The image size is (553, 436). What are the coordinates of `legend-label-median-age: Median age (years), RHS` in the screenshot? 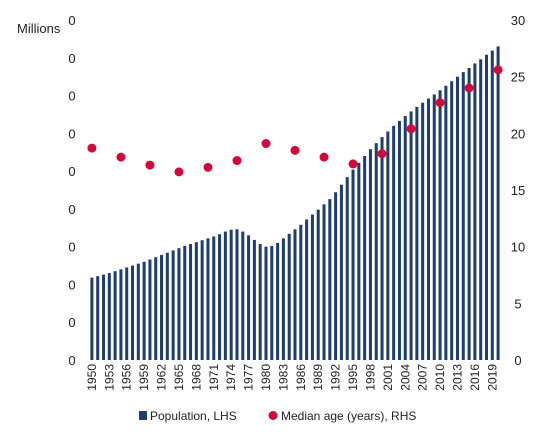 It's located at (348, 416).